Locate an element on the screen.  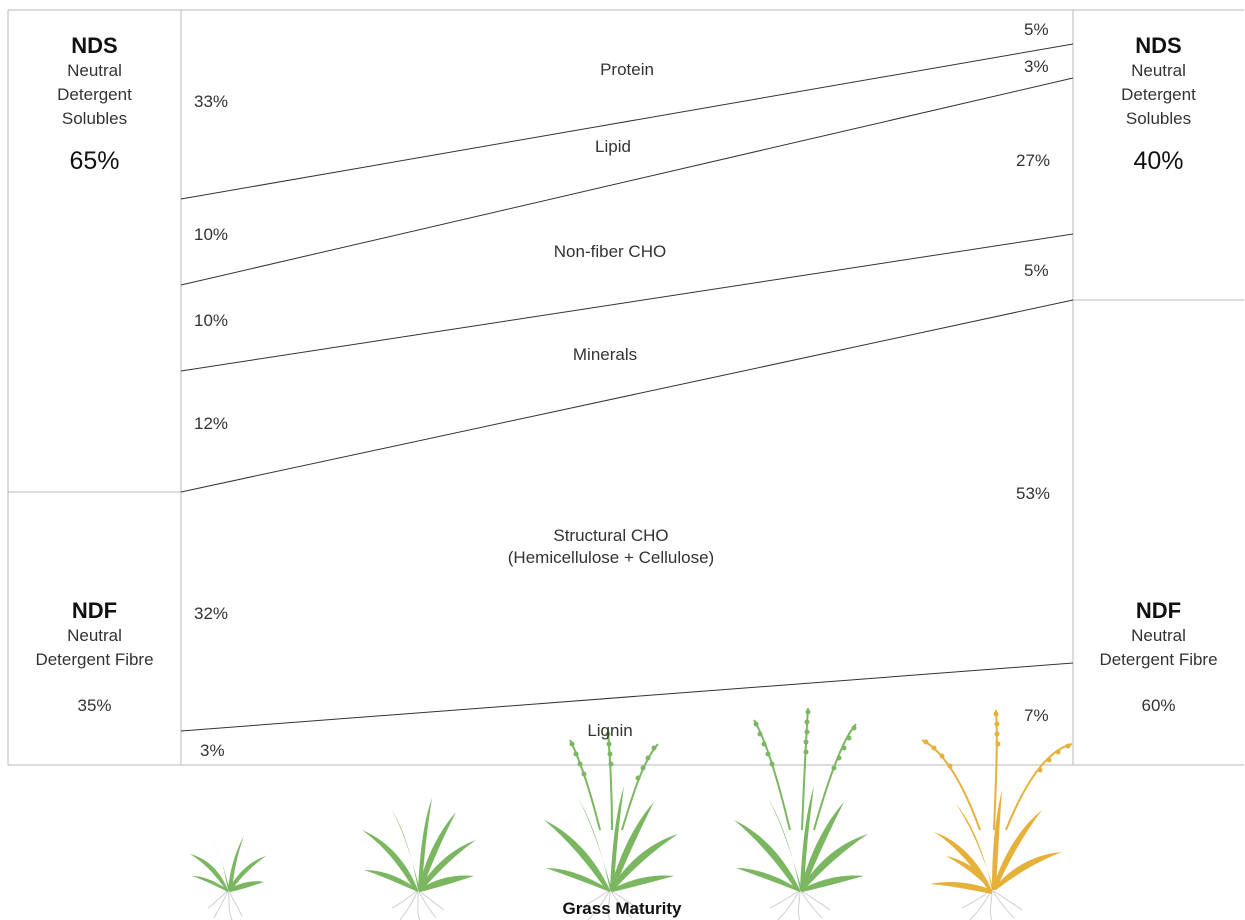
right-nds-percent: 40% is located at coordinates (1158, 161).